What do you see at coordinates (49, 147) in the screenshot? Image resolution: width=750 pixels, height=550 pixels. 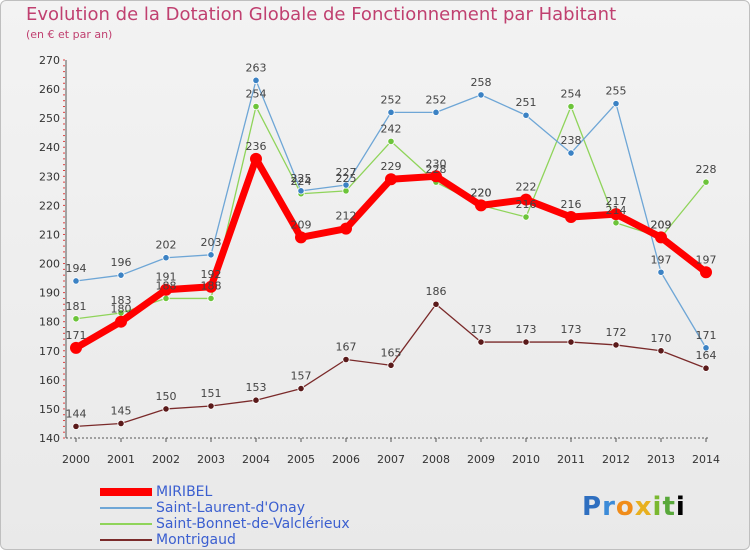 I see `y-tick-label: 240` at bounding box center [49, 147].